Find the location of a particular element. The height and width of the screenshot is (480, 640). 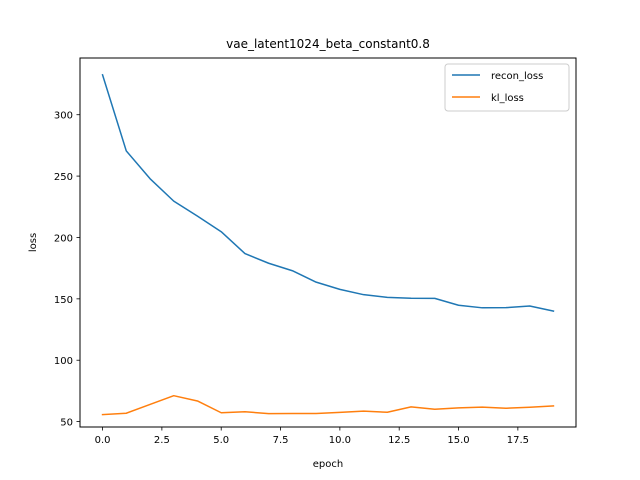

x-tick-label: 12.5 is located at coordinates (399, 440).